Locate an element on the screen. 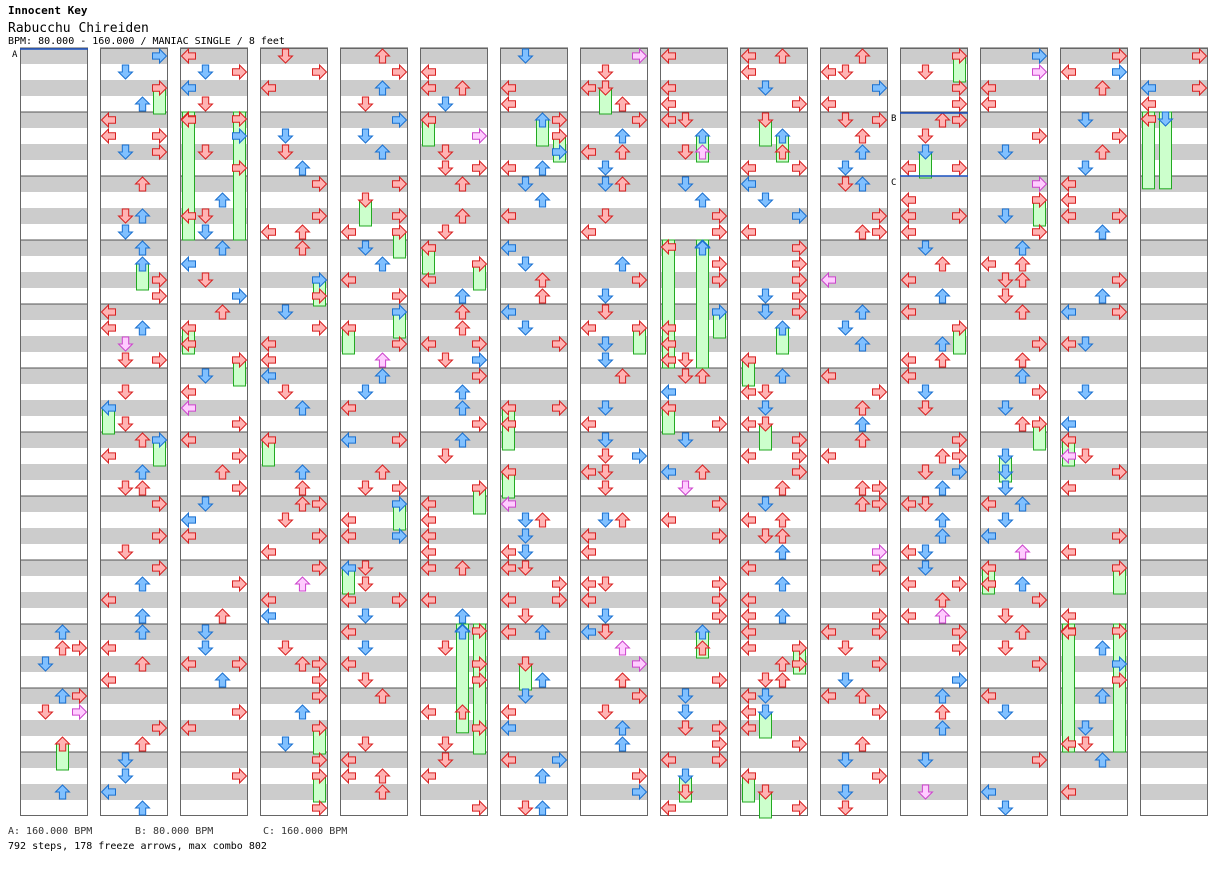 Image resolution: width=1232 pixels, height=876 pixels. chart-column-frame is located at coordinates (534, 432).